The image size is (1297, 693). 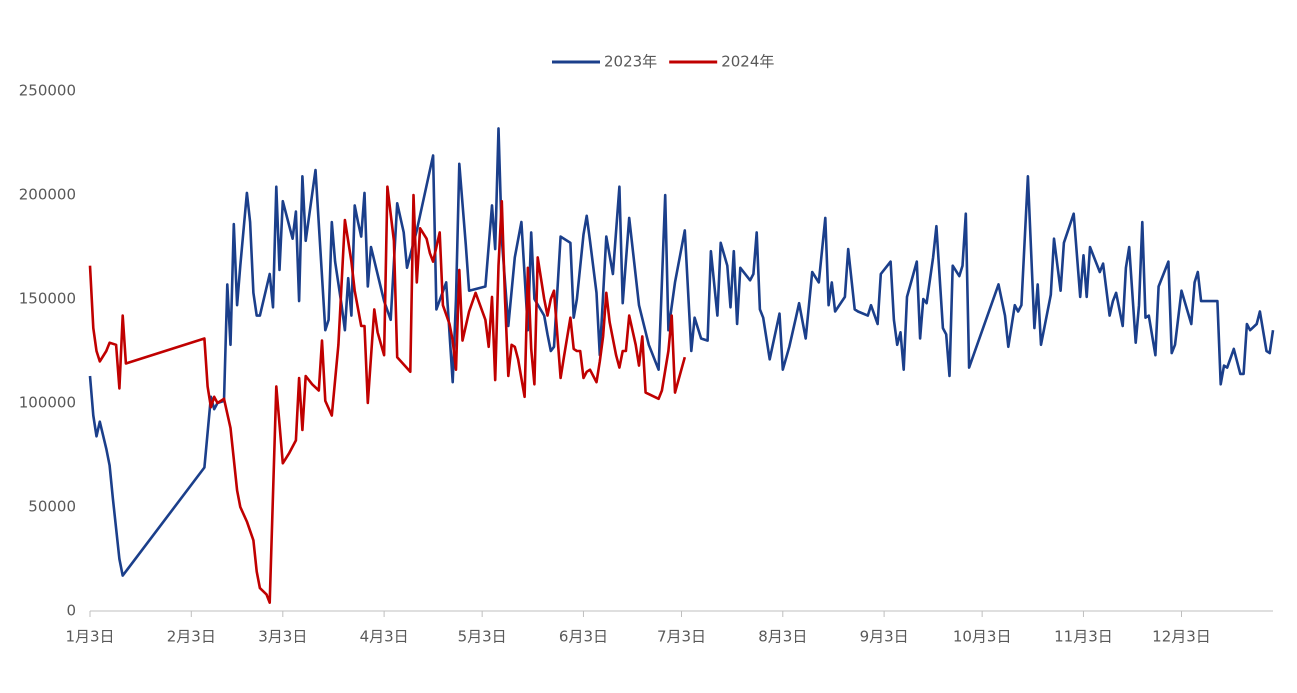 I want to click on x-tick-label: 2月3日, so click(x=191, y=637).